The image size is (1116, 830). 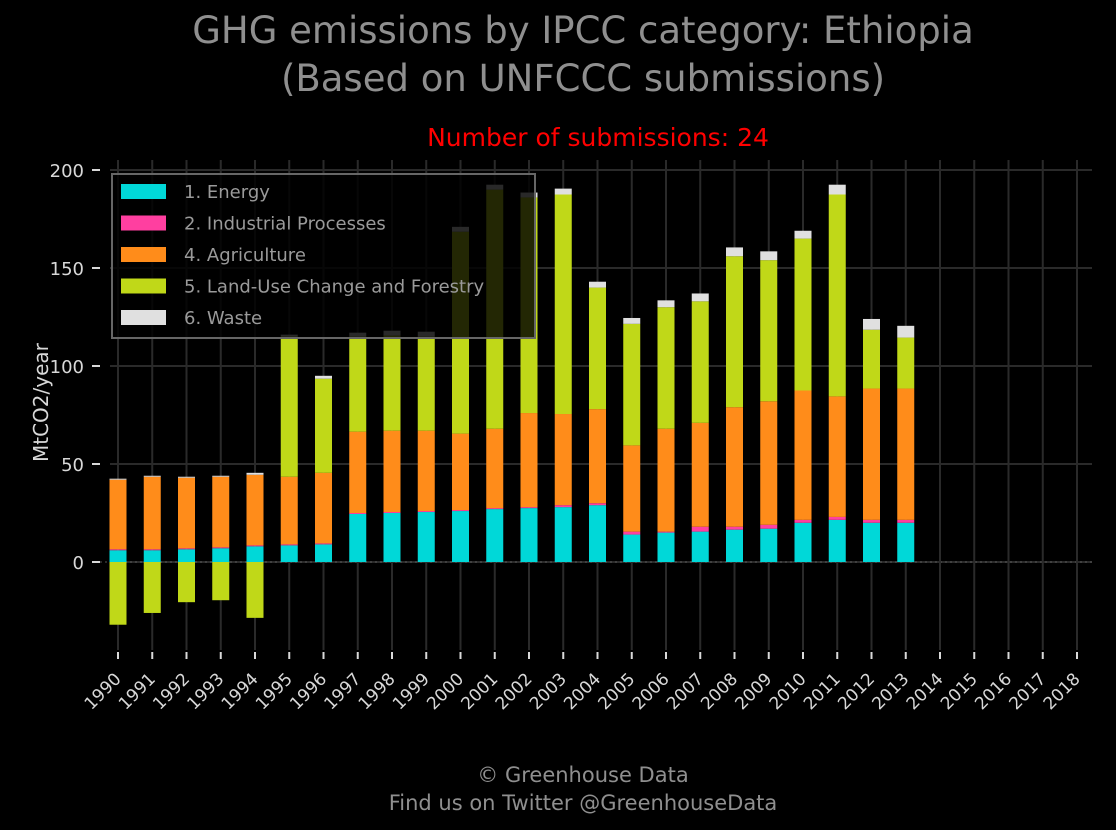 I want to click on bar-2003--agriculture, so click(x=563, y=460).